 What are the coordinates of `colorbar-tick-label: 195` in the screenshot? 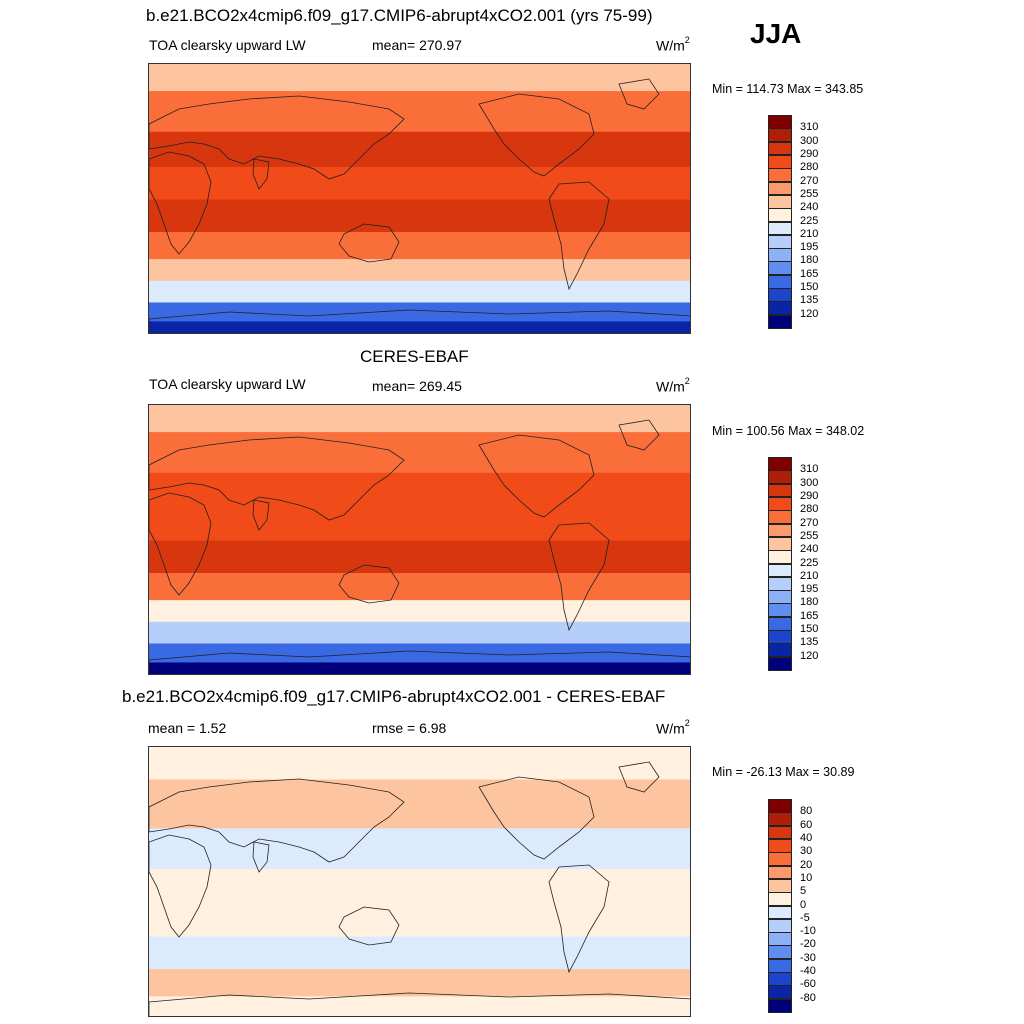 It's located at (809, 247).